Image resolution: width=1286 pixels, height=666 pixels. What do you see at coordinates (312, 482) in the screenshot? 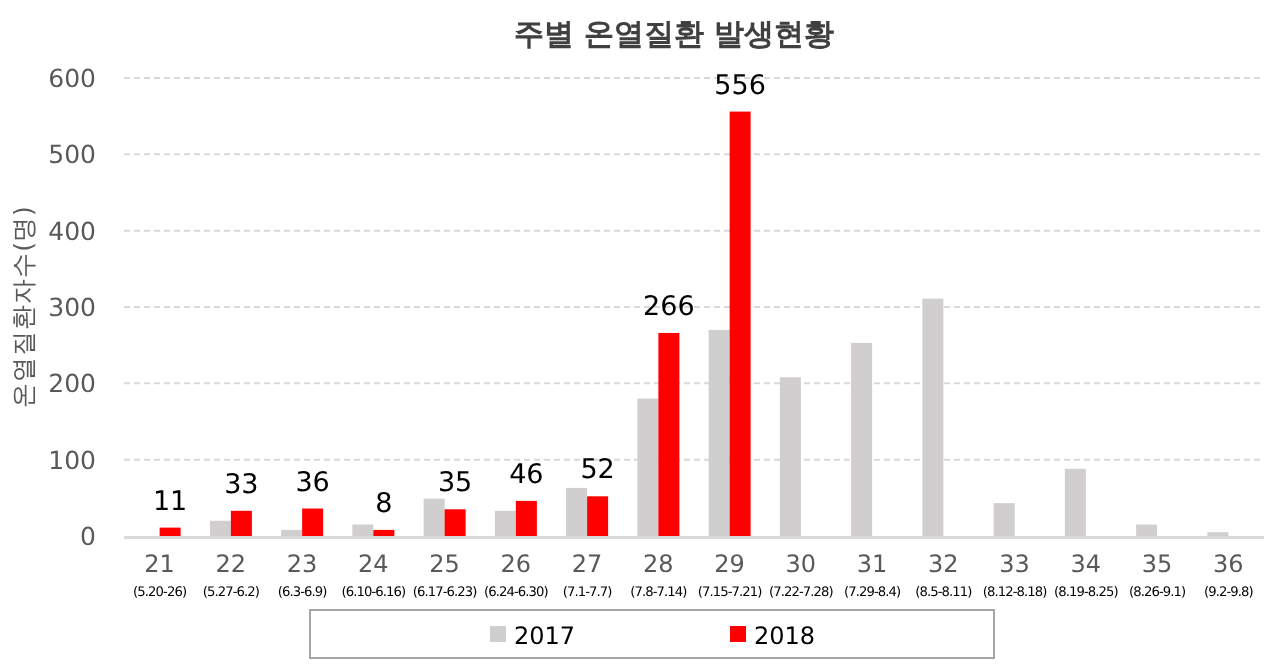
I see `data-label: 36` at bounding box center [312, 482].